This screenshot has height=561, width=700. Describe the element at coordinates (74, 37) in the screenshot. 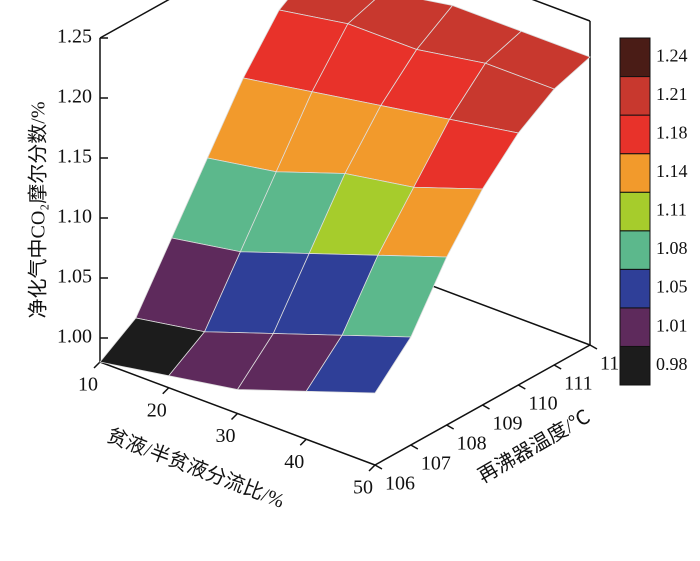

I see `z-tick-label: 1.25` at that location.